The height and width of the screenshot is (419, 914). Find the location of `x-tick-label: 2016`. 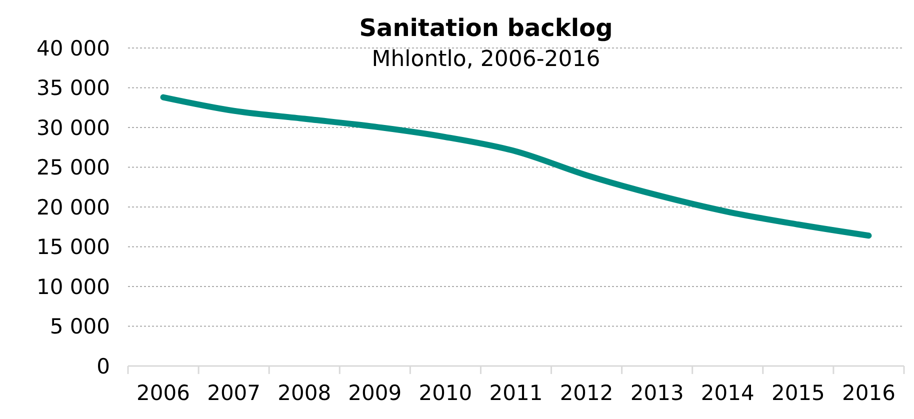

x-tick-label: 2016 is located at coordinates (869, 393).